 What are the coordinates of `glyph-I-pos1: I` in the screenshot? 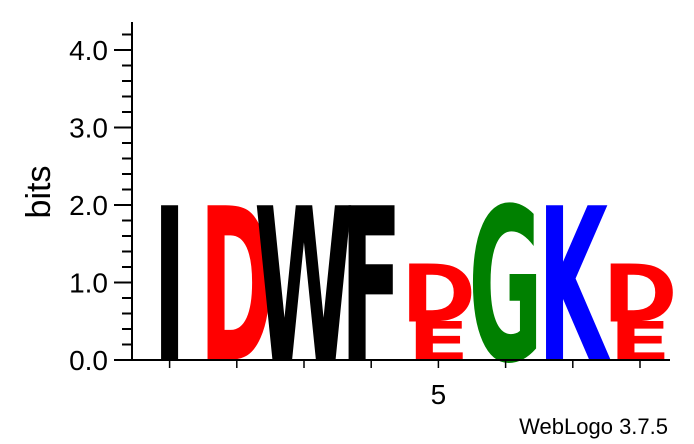 It's located at (170, 287).